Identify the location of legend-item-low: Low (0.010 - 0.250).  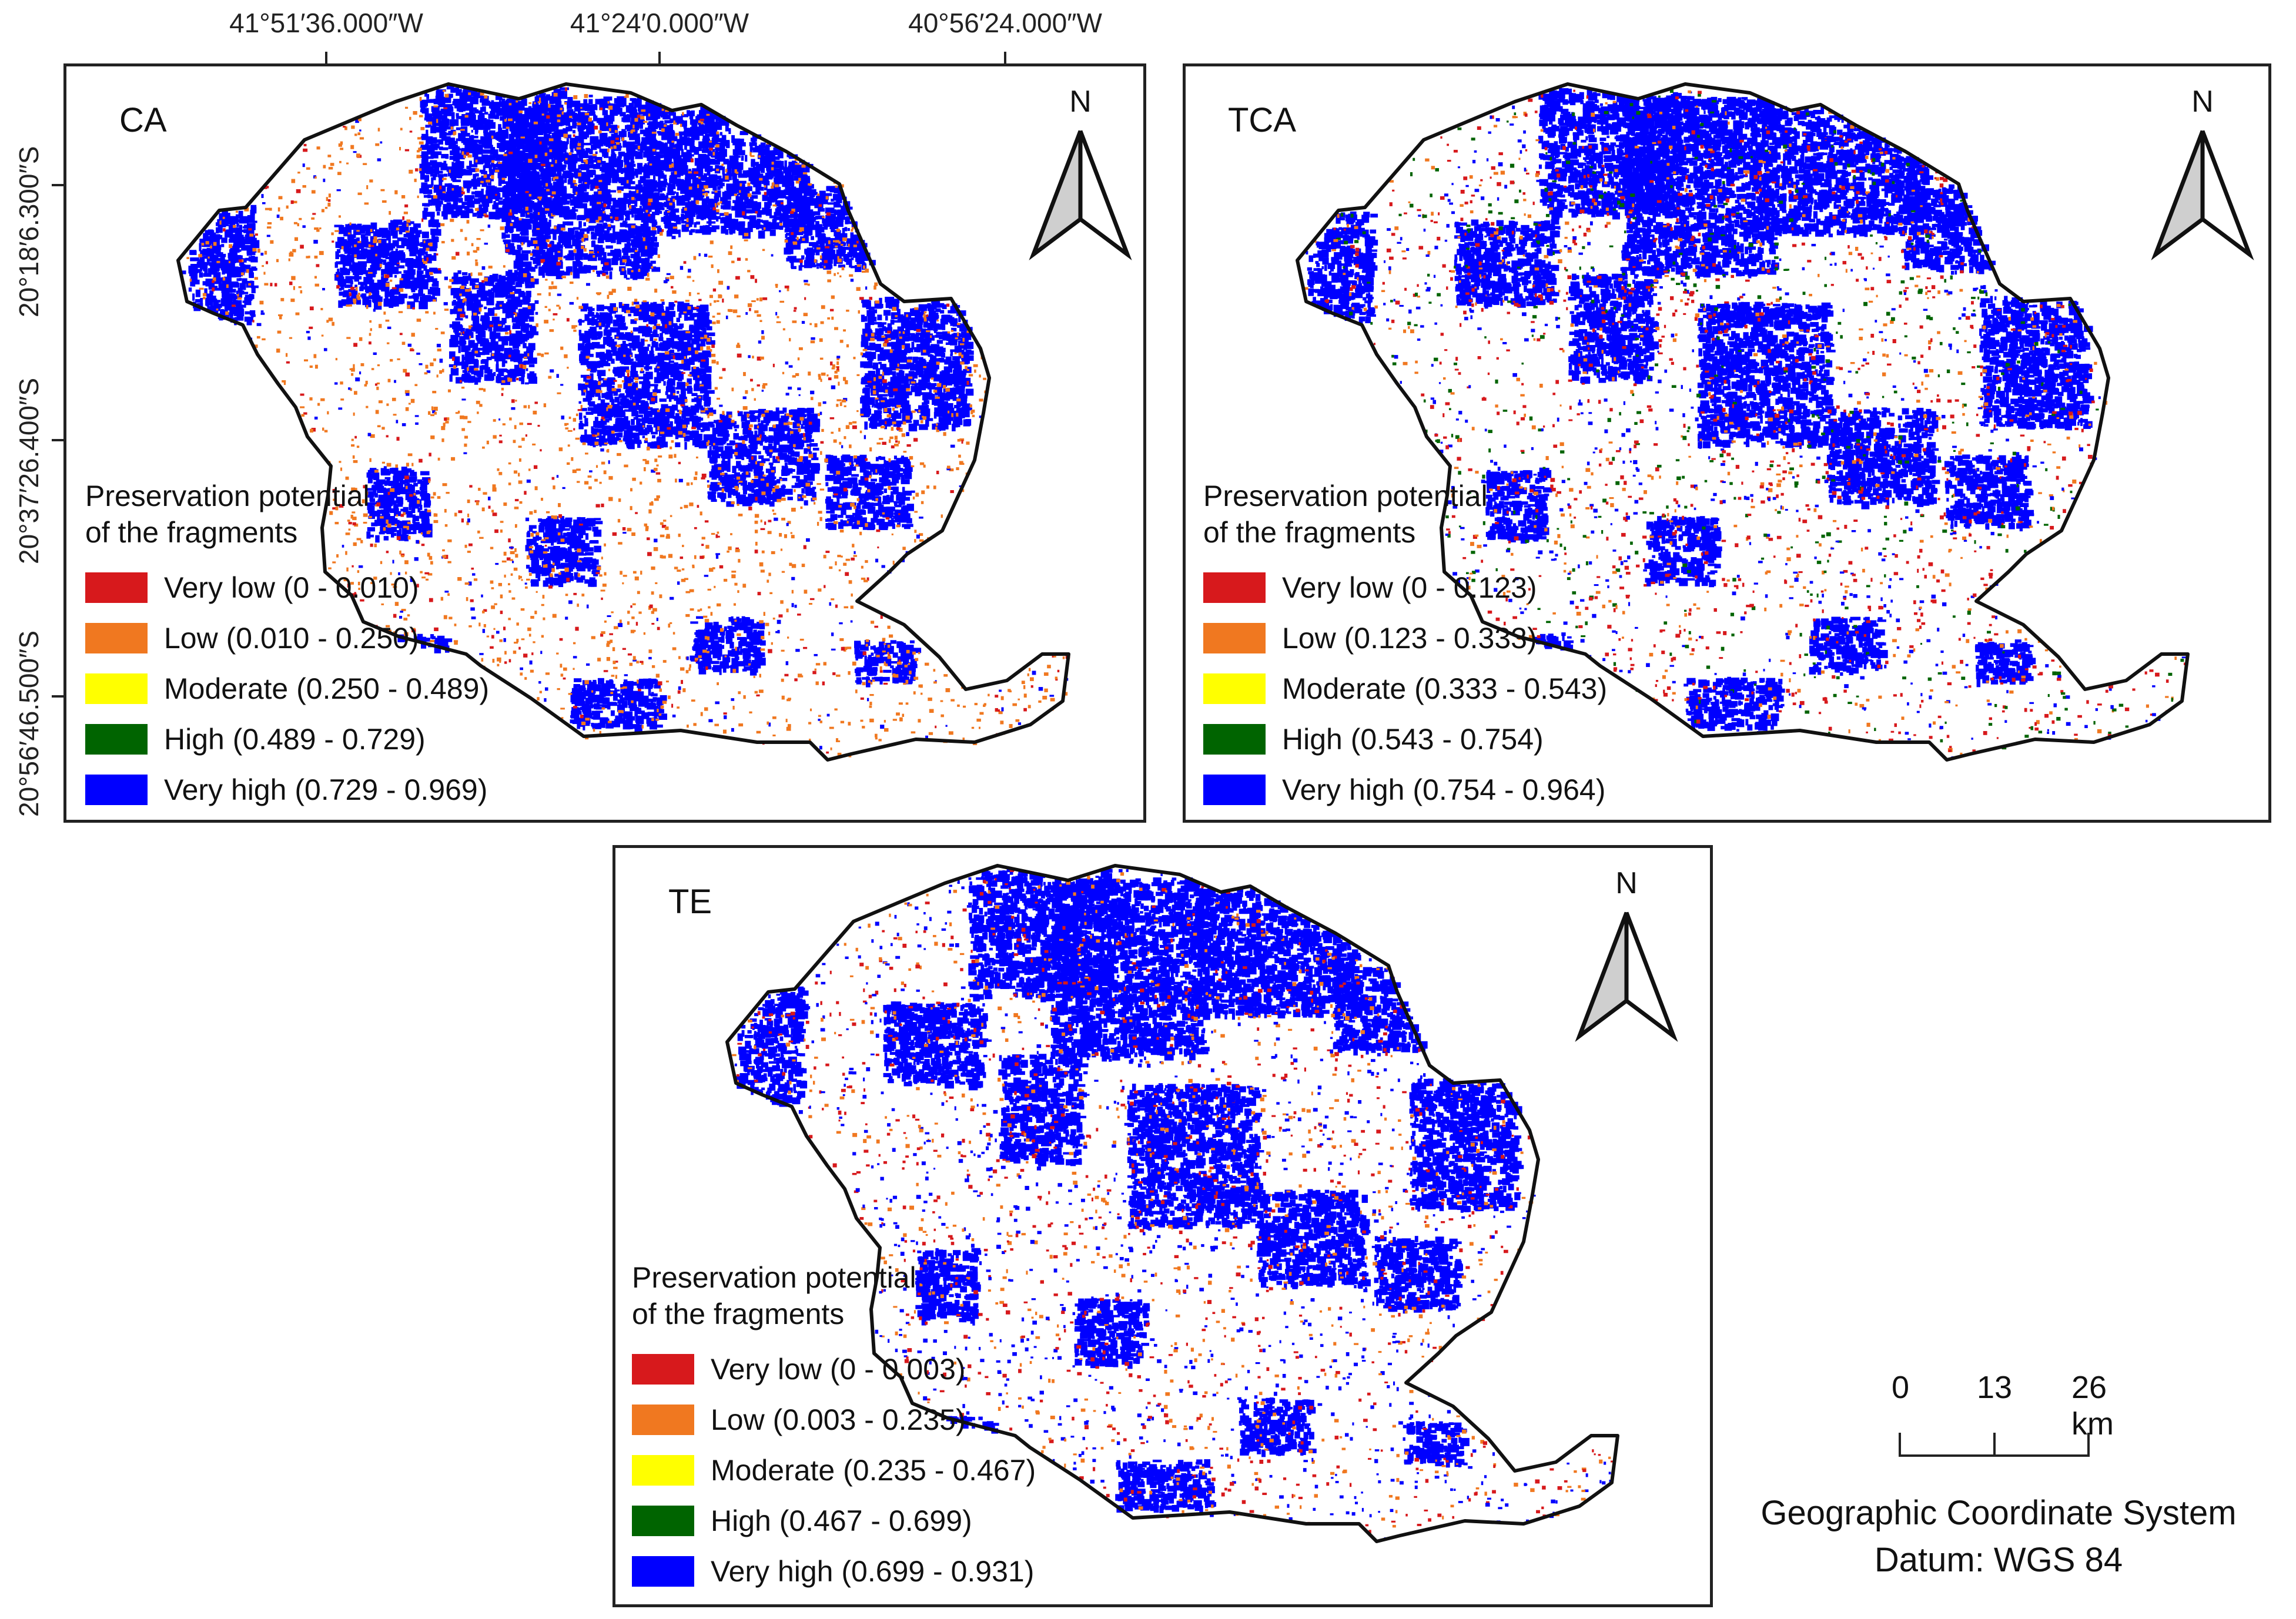
(287, 638).